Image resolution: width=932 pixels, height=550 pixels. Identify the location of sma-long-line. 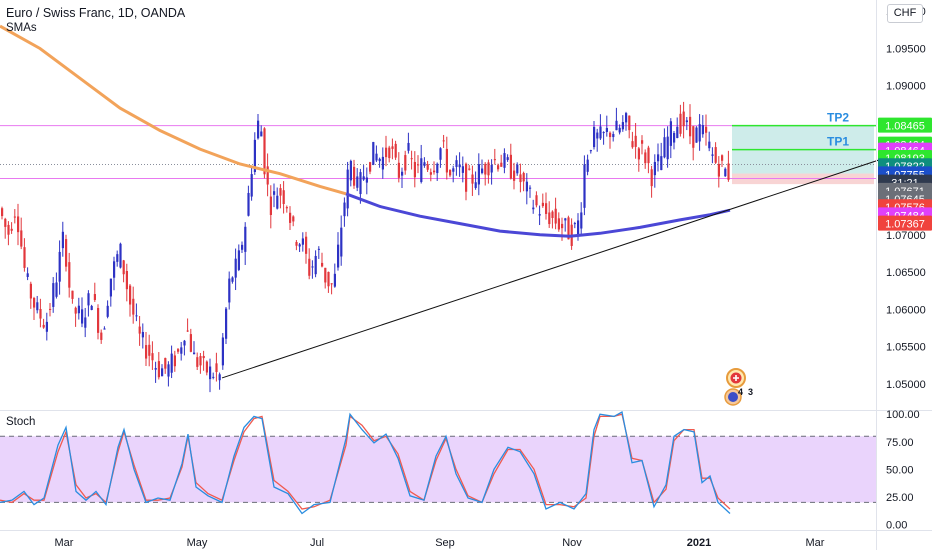
(173, 110).